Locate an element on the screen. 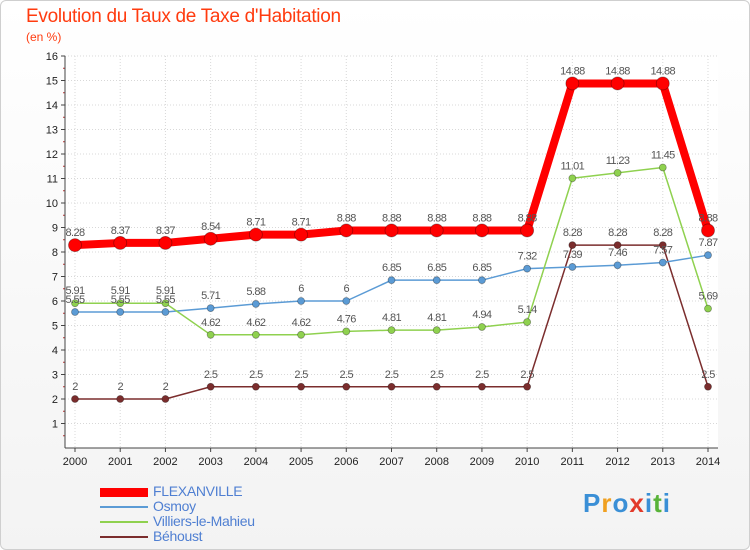  data-label: 5.88 is located at coordinates (255, 292).